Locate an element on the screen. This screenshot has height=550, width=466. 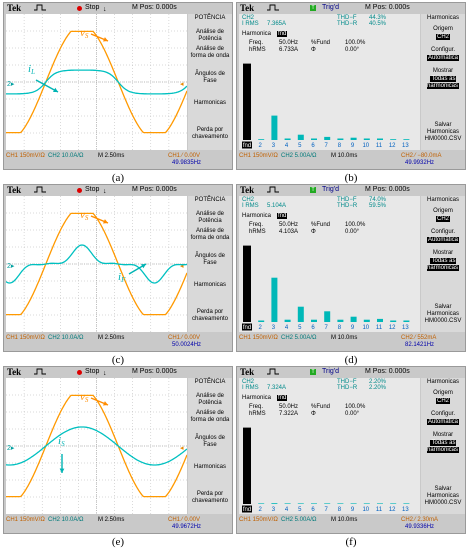
pfund-value: 100.0% is located at coordinates (355, 225).